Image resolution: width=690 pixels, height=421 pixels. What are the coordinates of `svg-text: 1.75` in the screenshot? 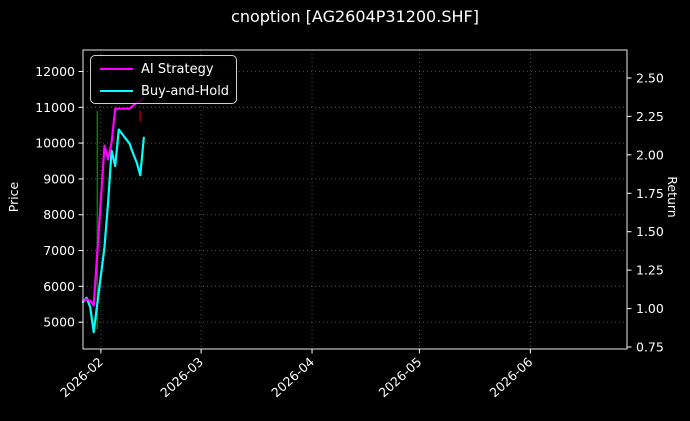 It's located at (650, 193).